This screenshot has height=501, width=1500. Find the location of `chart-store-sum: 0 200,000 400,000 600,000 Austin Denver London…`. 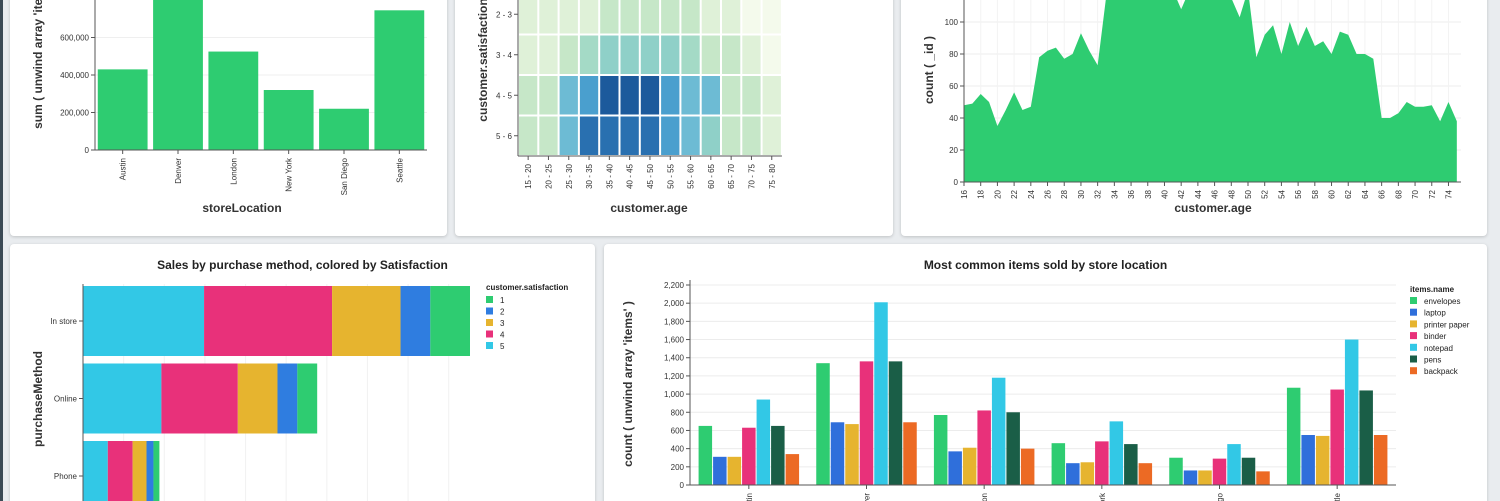

chart-store-sum: 0 200,000 400,000 600,000 Austin Denver London… is located at coordinates (229, 107).